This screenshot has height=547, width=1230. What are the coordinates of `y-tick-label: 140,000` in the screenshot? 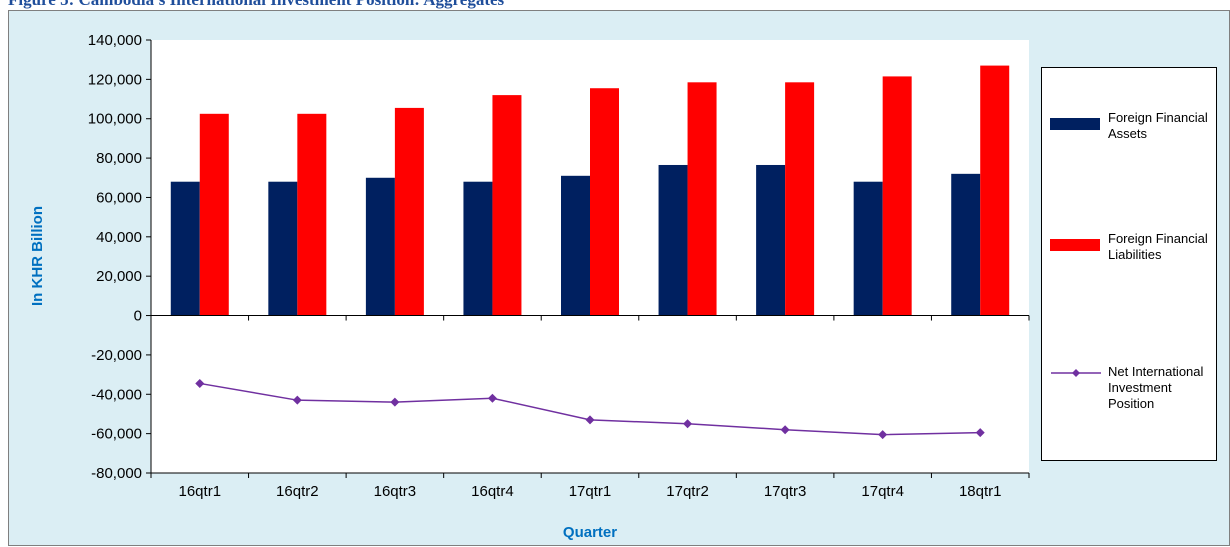 It's located at (115, 40).